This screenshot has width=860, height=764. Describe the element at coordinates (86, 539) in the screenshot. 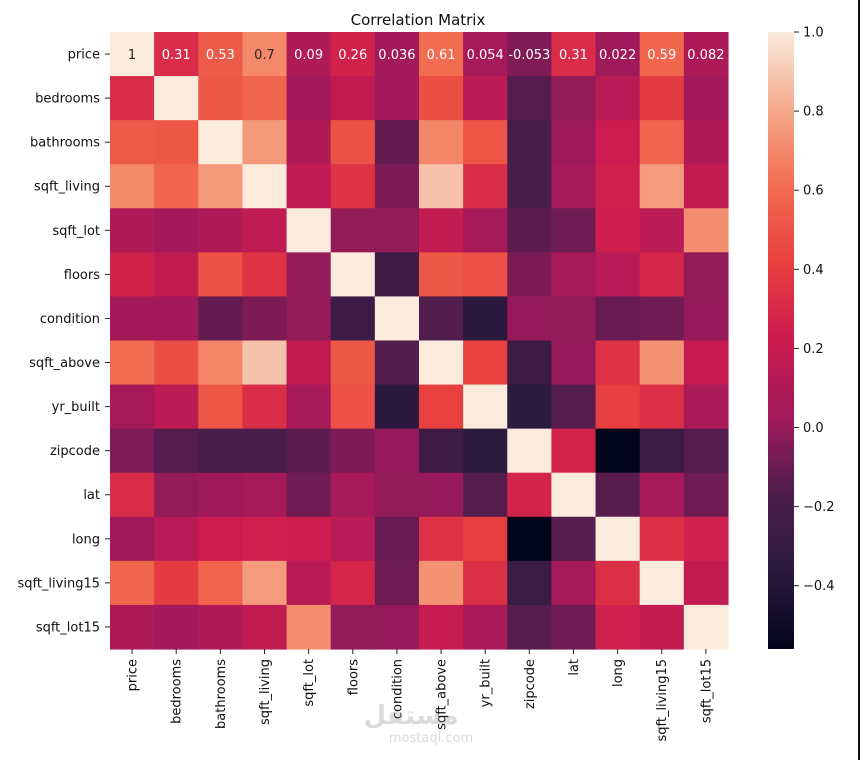

I see `y-tick-label: long` at that location.